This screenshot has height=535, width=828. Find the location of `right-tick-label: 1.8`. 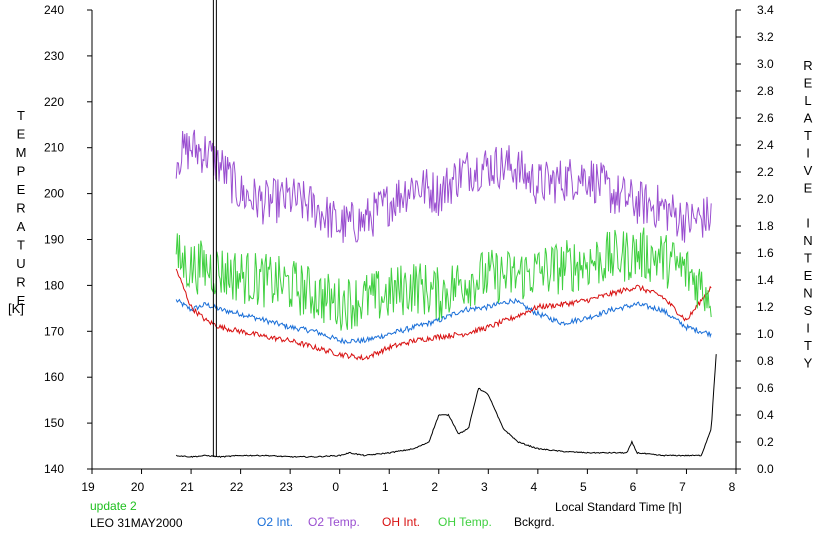

right-tick-label: 1.8 is located at coordinates (765, 226).